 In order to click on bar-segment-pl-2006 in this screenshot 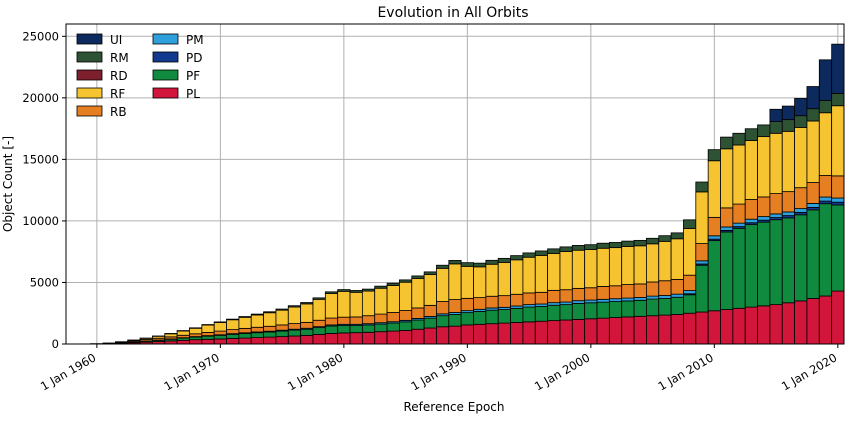, I will do `click(665, 329)`.